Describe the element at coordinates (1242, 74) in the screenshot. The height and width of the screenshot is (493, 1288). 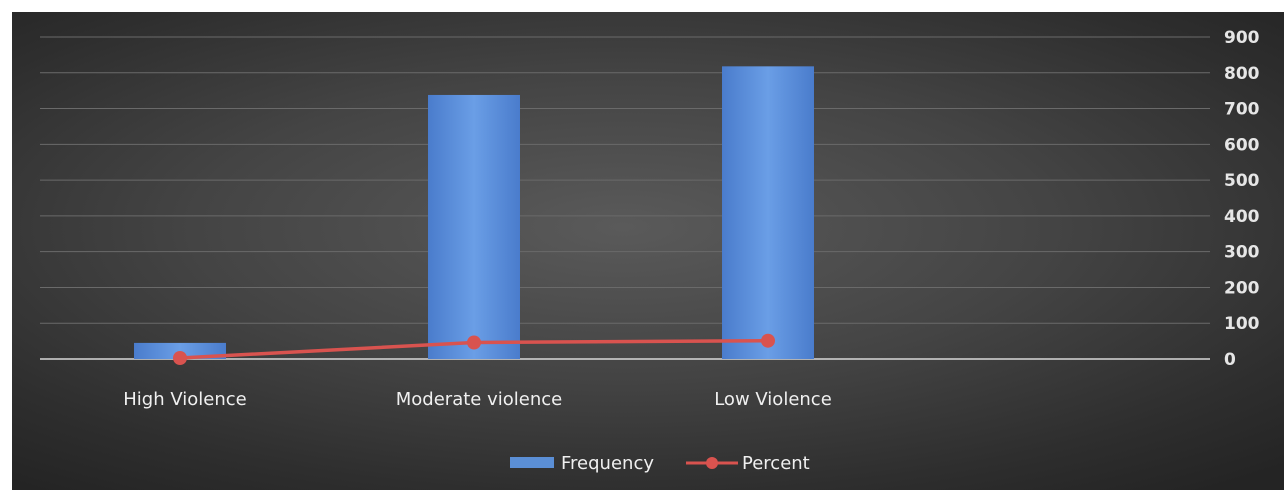
I see `y-tick-label: 800` at that location.